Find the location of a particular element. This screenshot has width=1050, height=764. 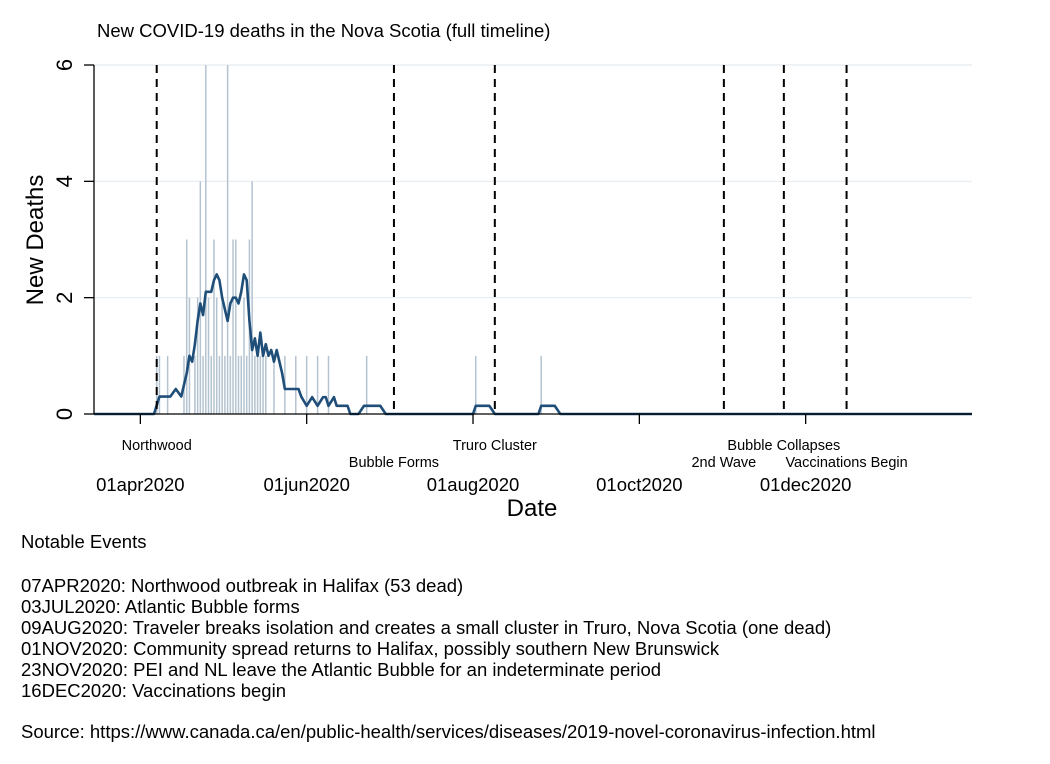

y-tick-label: 4 is located at coordinates (64, 181).